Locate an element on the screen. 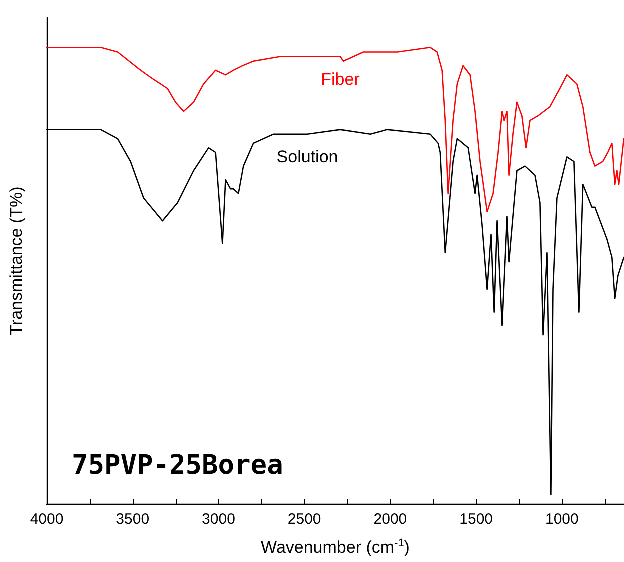 The height and width of the screenshot is (562, 624). series-label: Fiber is located at coordinates (340, 79).